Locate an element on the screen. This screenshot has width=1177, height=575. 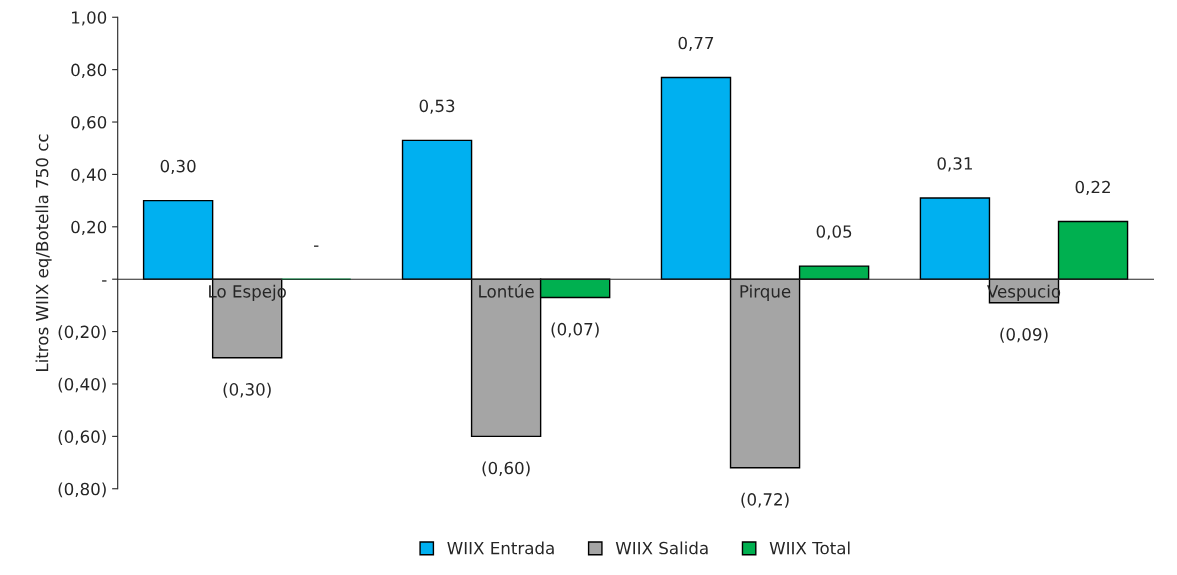
data-label: 0,53 is located at coordinates (437, 106).